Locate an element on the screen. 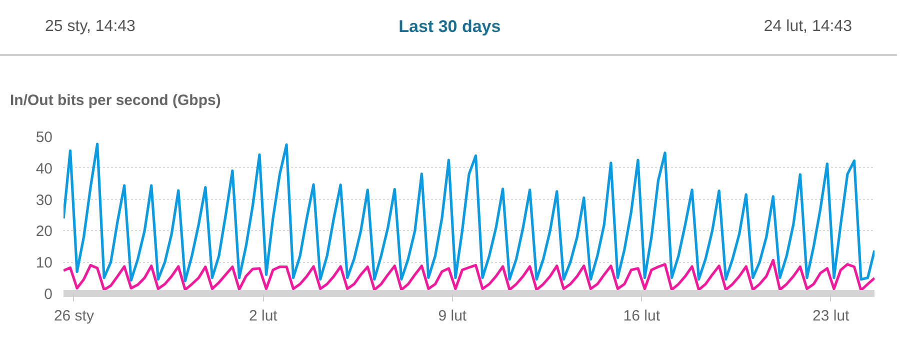 Image resolution: width=909 pixels, height=337 pixels. y-tick-label: 30 is located at coordinates (44, 200).